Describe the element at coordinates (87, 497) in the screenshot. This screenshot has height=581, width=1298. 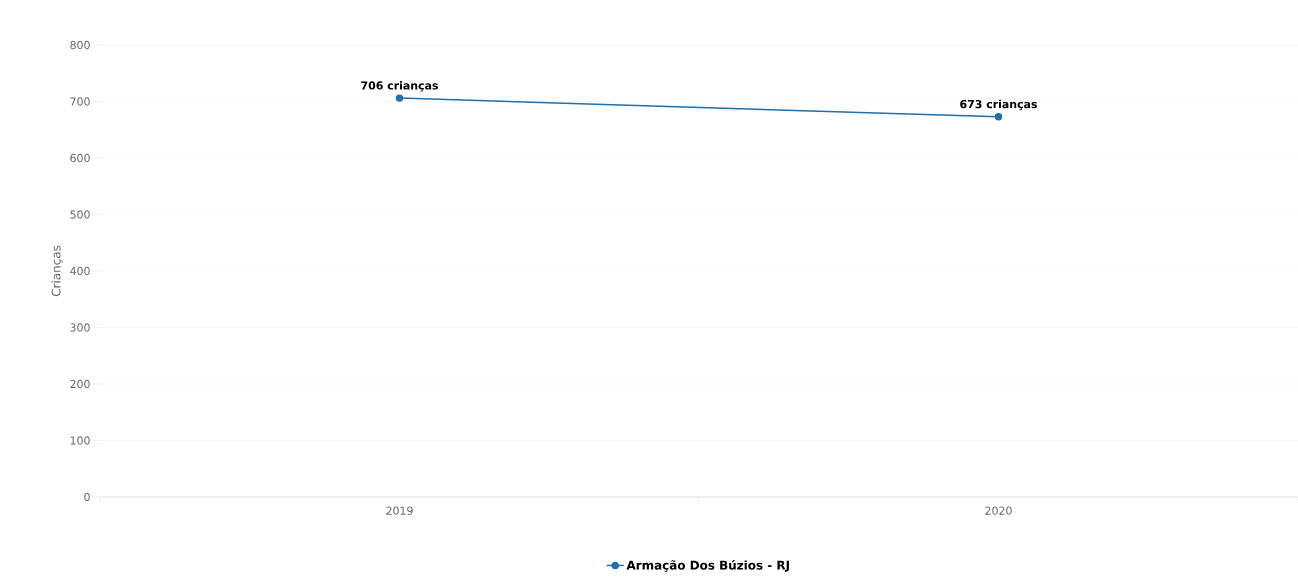
I see `y-tick-label: 0` at that location.